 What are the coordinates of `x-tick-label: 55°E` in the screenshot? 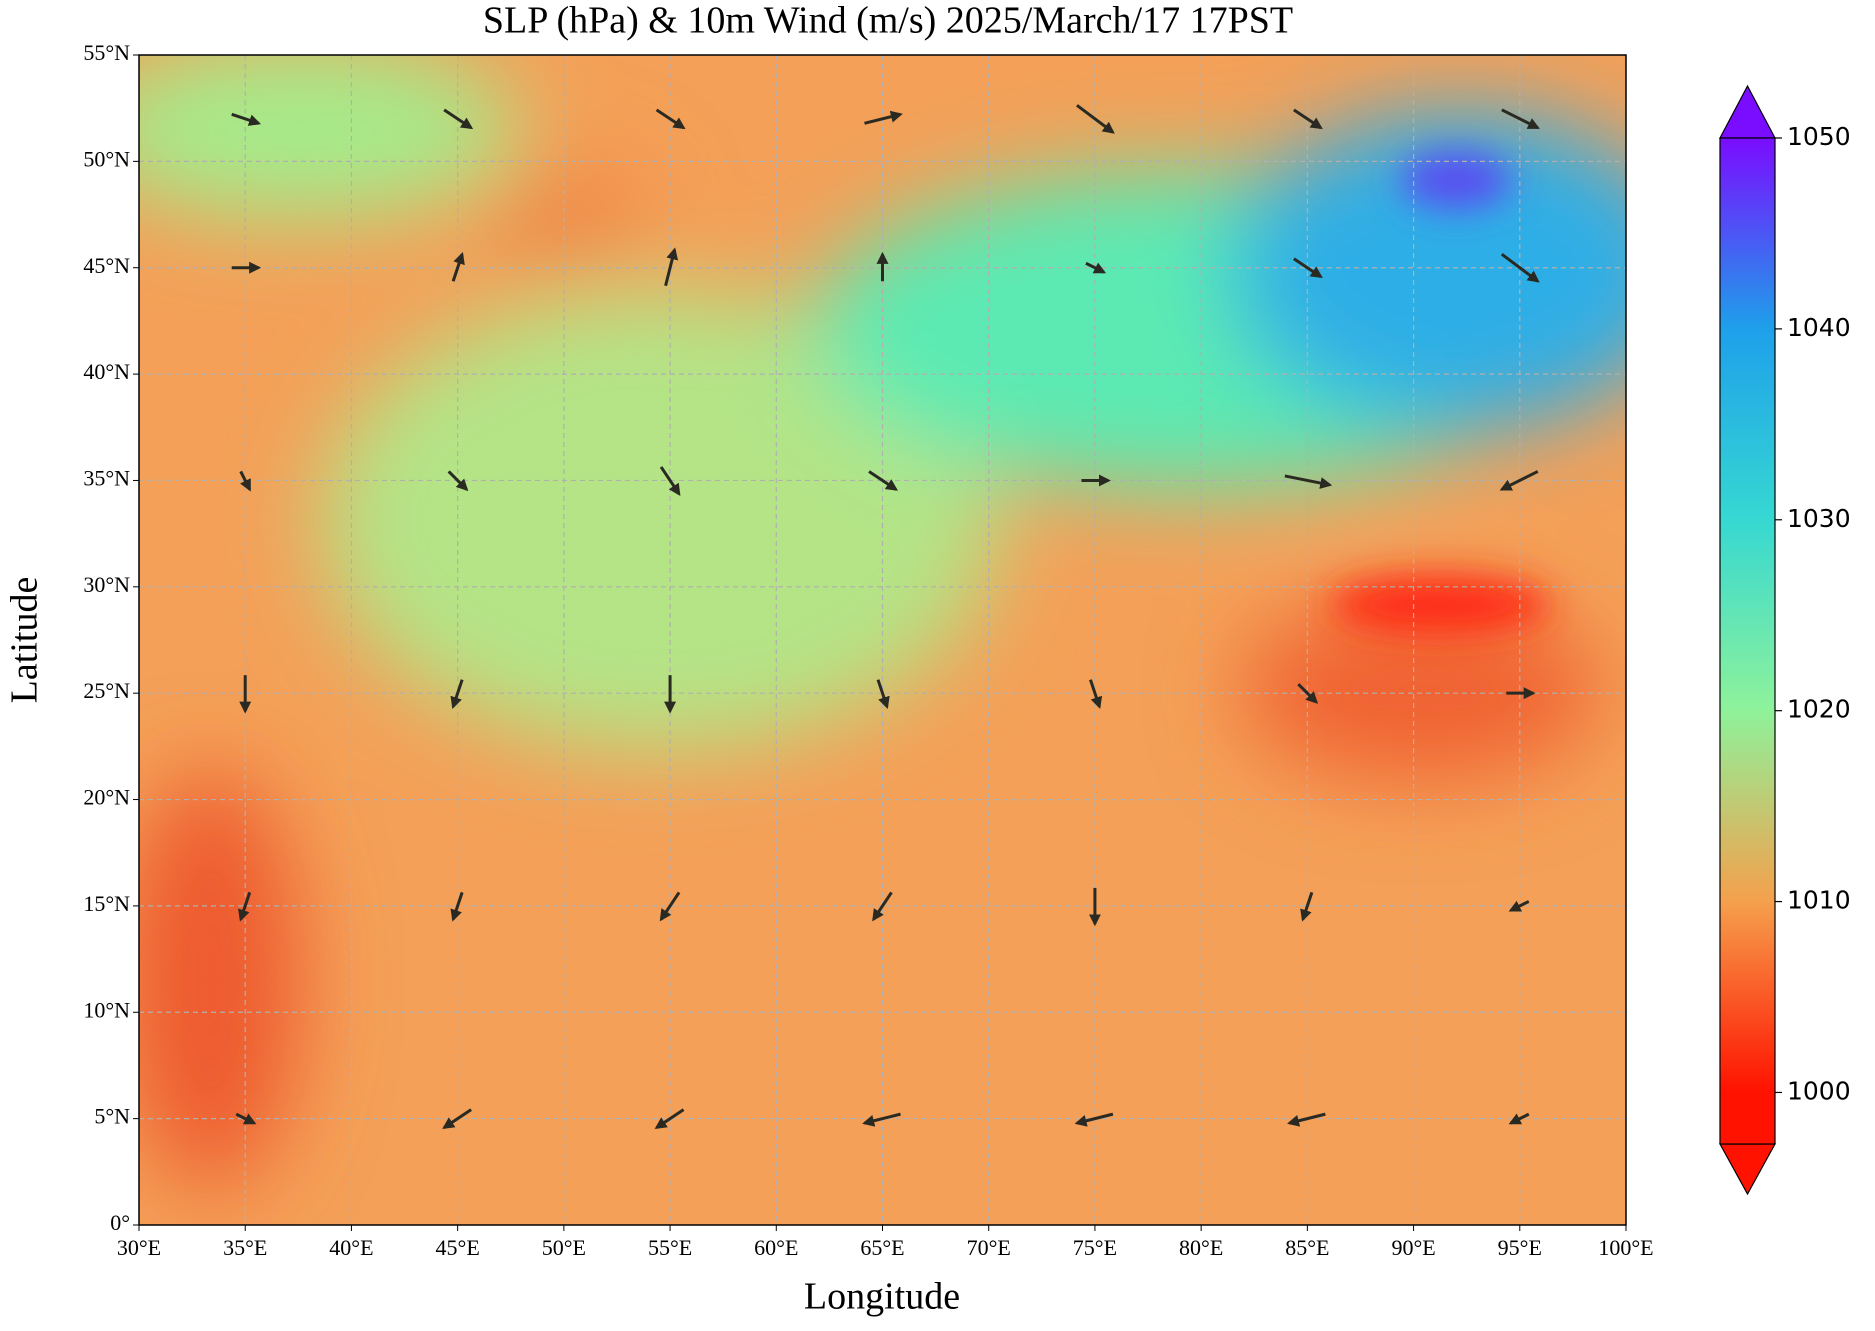 It's located at (670, 1247).